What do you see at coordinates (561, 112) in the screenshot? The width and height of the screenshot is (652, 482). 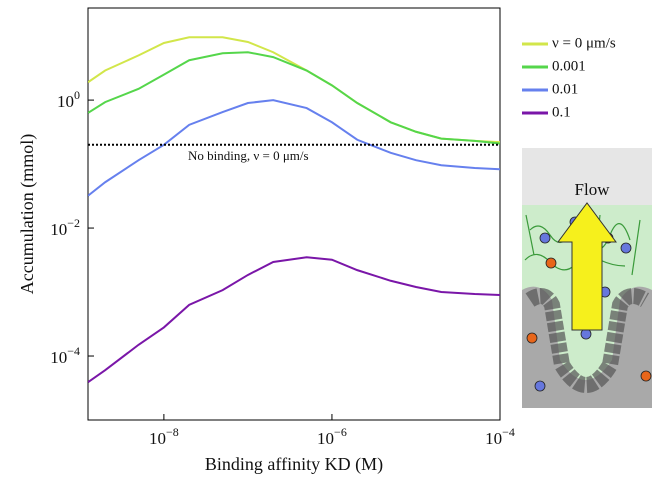 I see `legend-label: 0.1` at bounding box center [561, 112].